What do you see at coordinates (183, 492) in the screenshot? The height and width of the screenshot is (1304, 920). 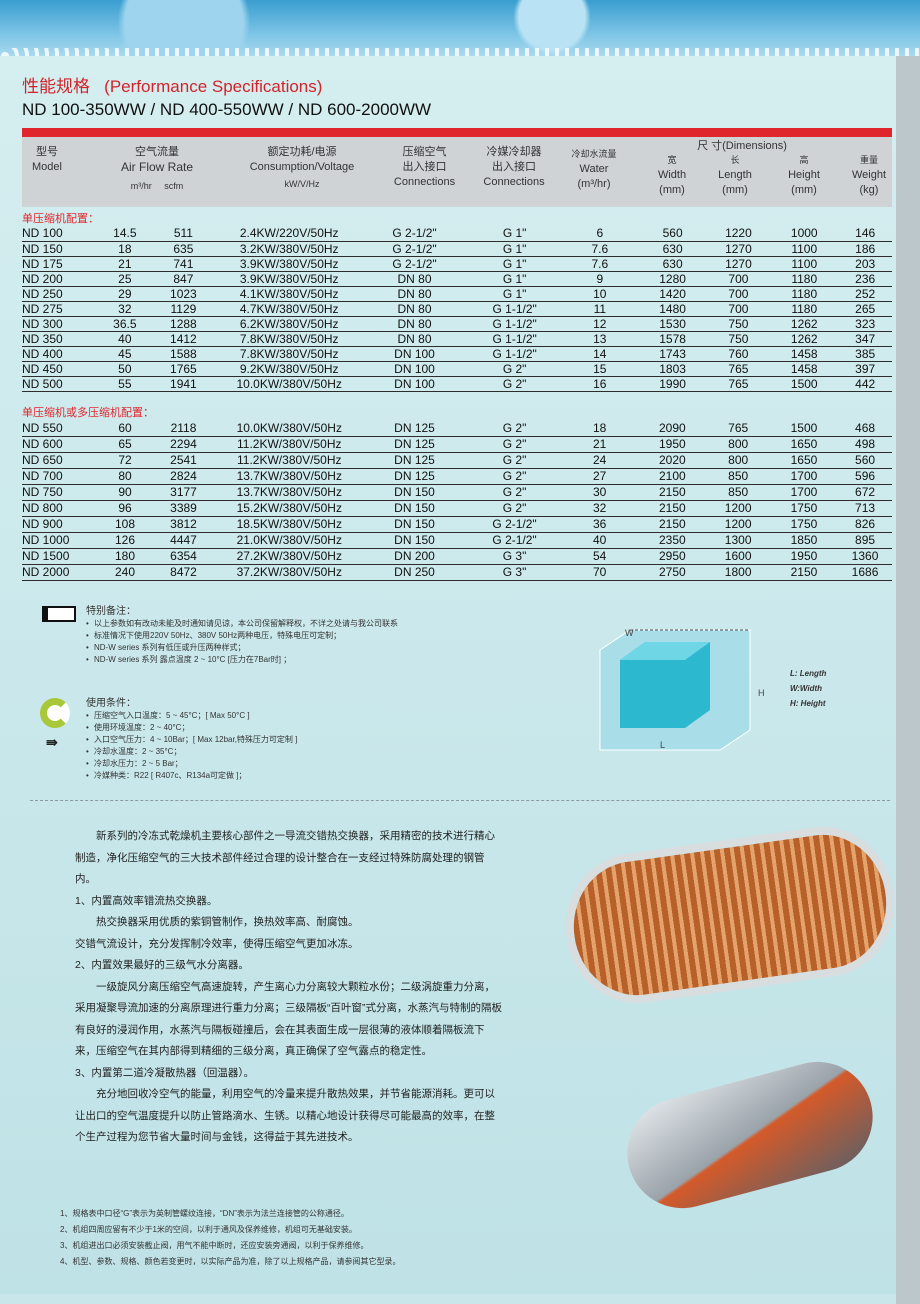 I see `table-cell: 3177` at bounding box center [183, 492].